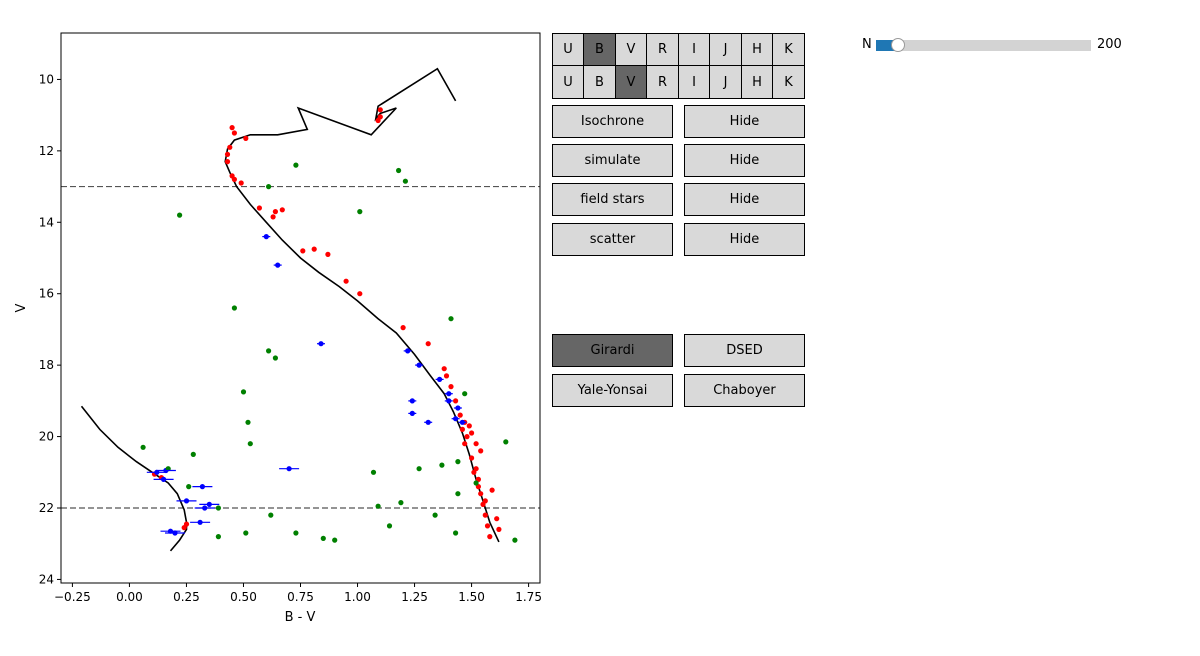 The width and height of the screenshot is (1200, 656). What do you see at coordinates (725, 49) in the screenshot?
I see `filter1-j-button: J` at bounding box center [725, 49].